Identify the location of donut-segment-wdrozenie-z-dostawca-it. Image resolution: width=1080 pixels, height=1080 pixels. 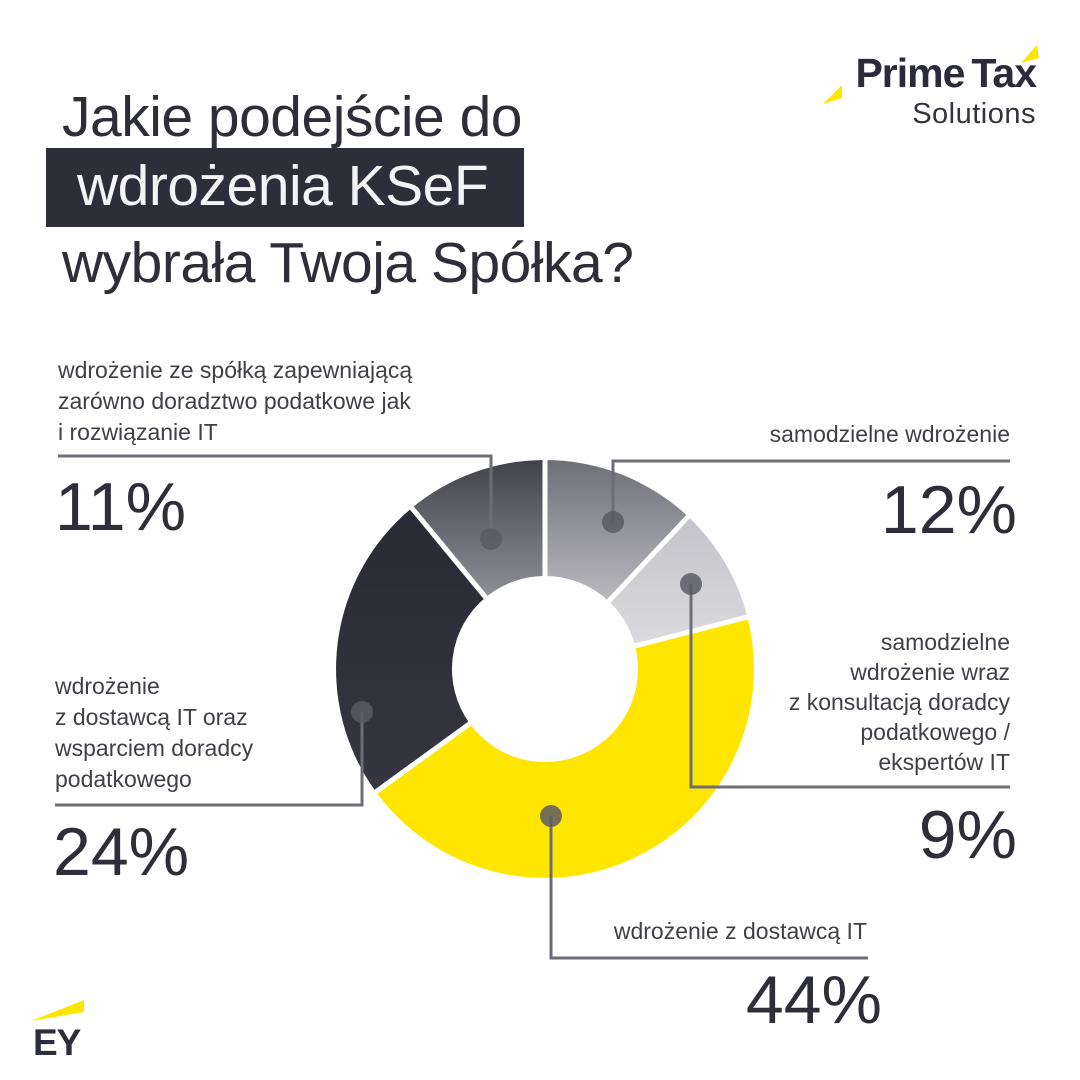
(564, 747).